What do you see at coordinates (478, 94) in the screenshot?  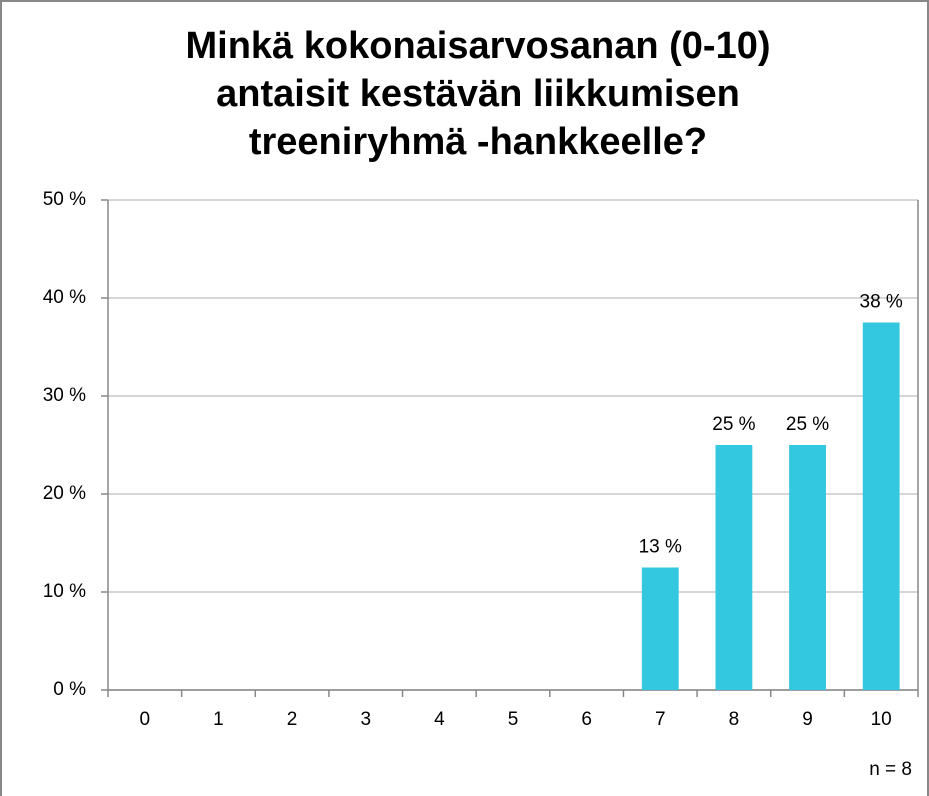 I see `chart-title: antaisit kestävän liikkumisen` at bounding box center [478, 94].